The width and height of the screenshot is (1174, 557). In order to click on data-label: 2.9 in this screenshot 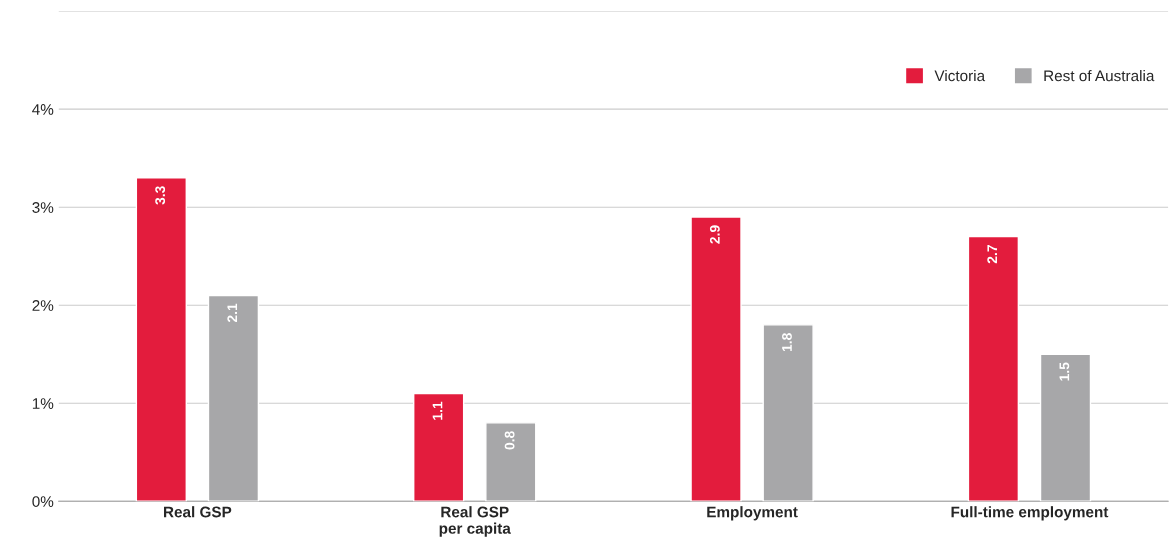, I will do `click(714, 234)`.